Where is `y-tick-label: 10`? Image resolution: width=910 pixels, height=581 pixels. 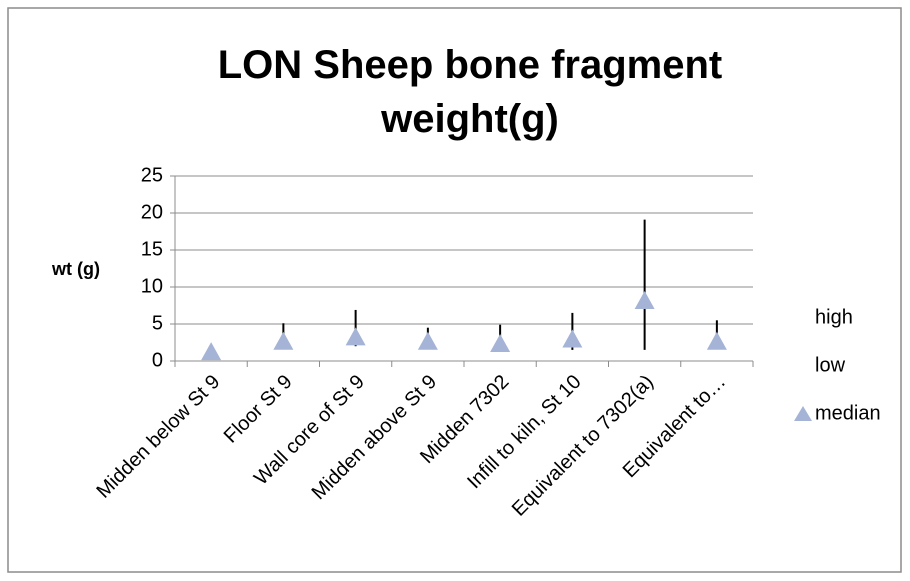
y-tick-label: 10 is located at coordinates (152, 286).